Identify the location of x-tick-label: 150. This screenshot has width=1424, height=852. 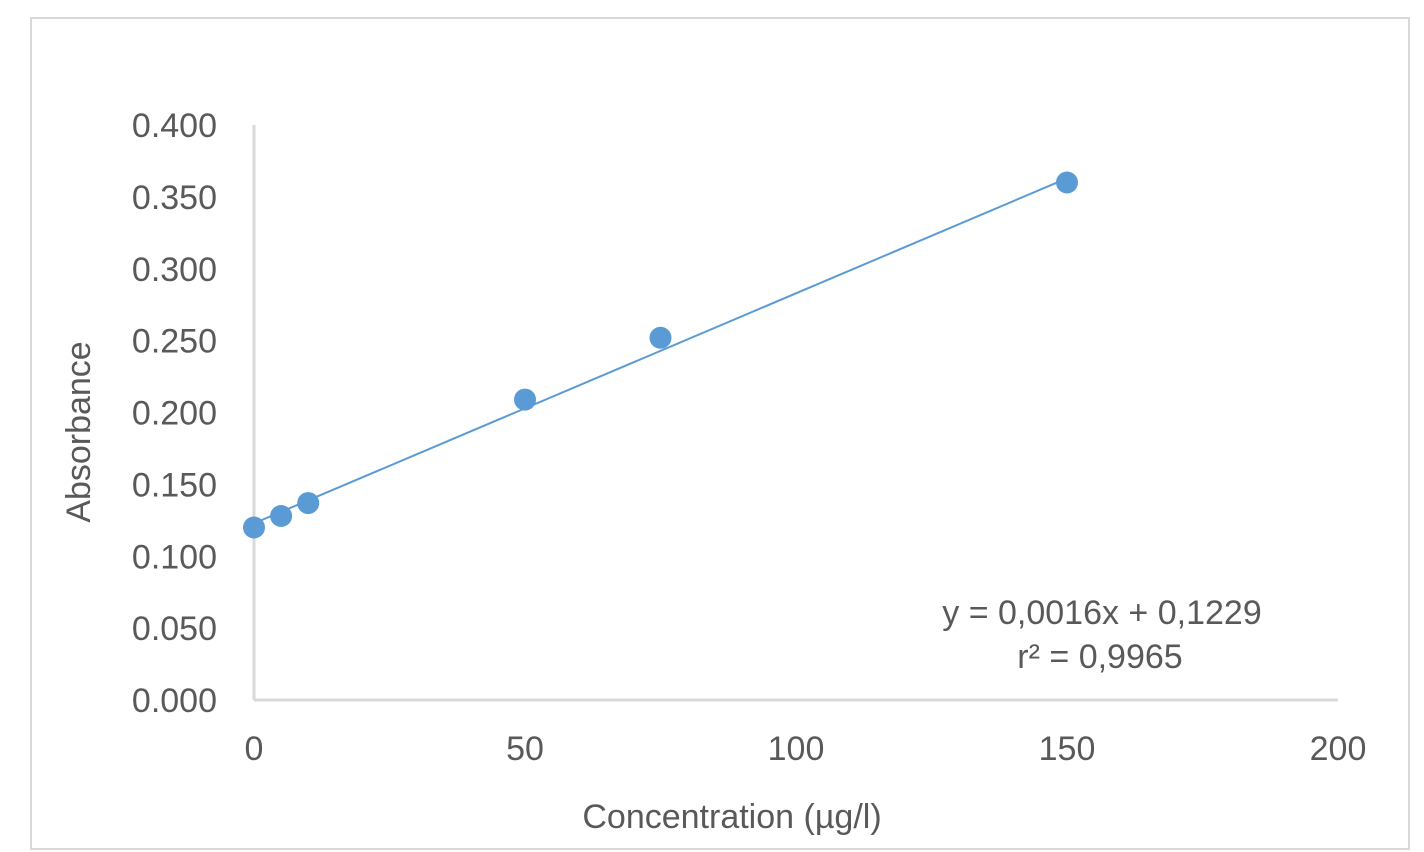
(1067, 749).